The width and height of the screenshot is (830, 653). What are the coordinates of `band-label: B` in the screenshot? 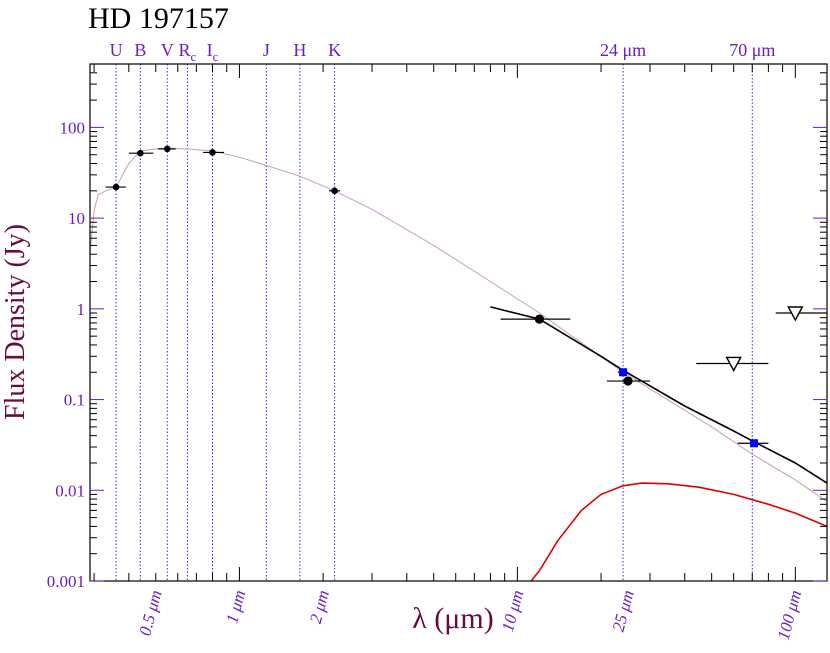 It's located at (140, 50).